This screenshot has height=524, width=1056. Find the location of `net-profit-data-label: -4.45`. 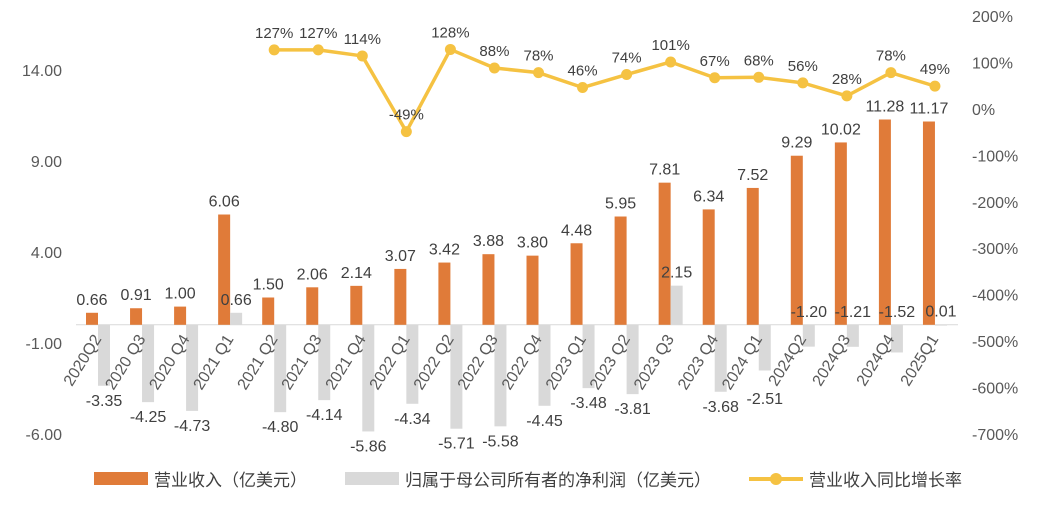

net-profit-data-label: -4.45 is located at coordinates (544, 421).